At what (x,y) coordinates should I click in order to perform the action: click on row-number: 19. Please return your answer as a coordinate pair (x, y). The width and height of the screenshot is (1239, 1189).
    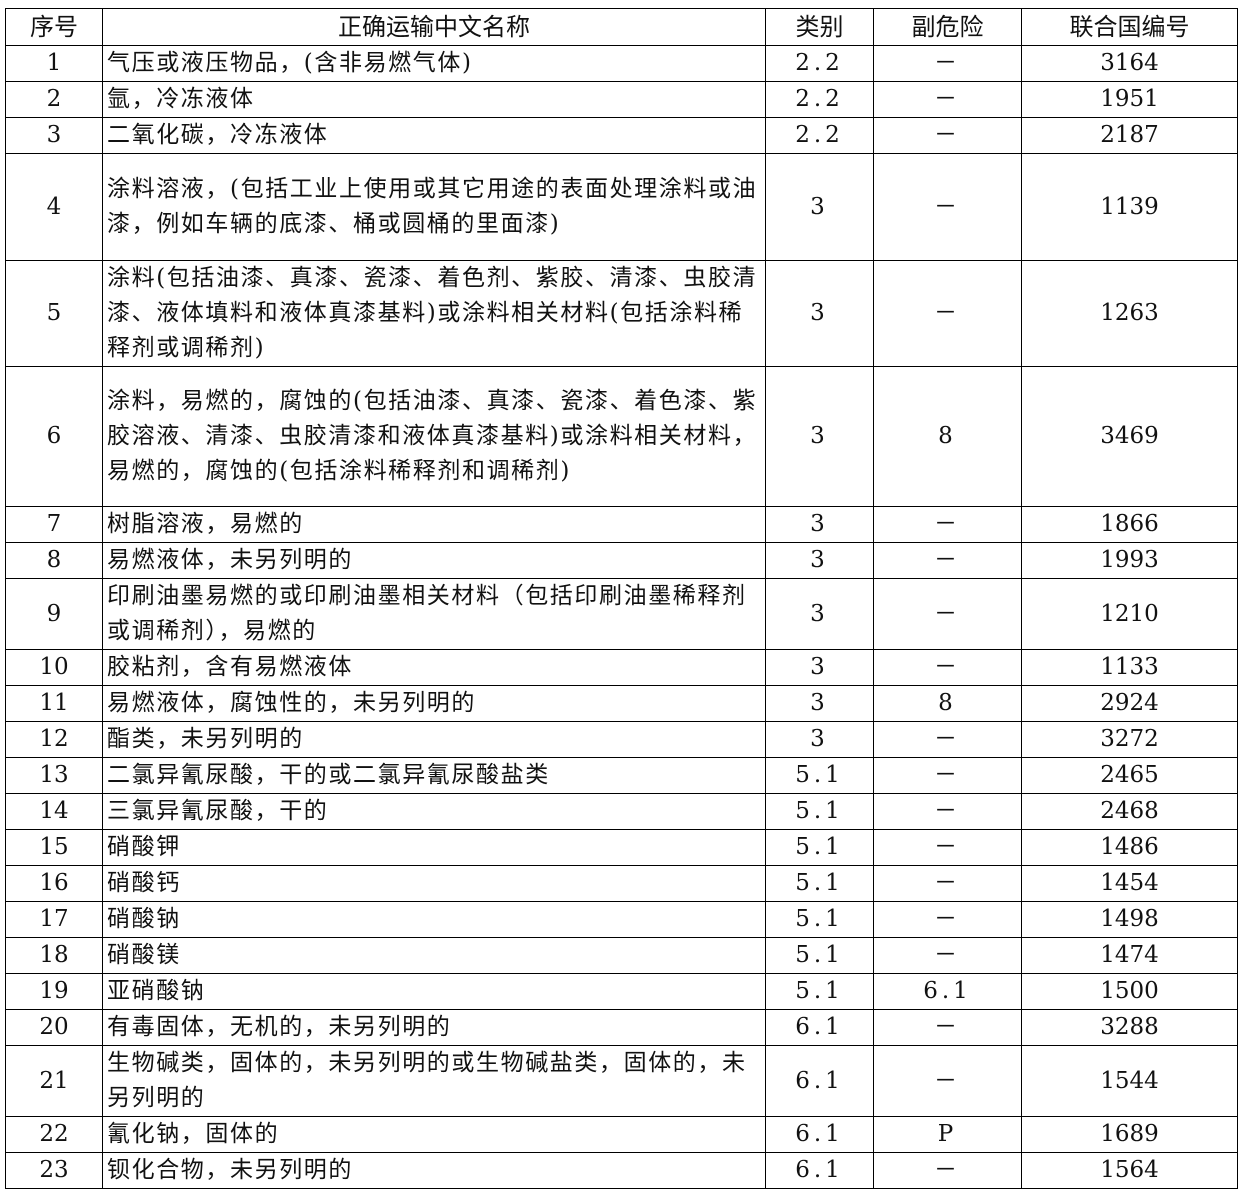
    Looking at the image, I should click on (54, 991).